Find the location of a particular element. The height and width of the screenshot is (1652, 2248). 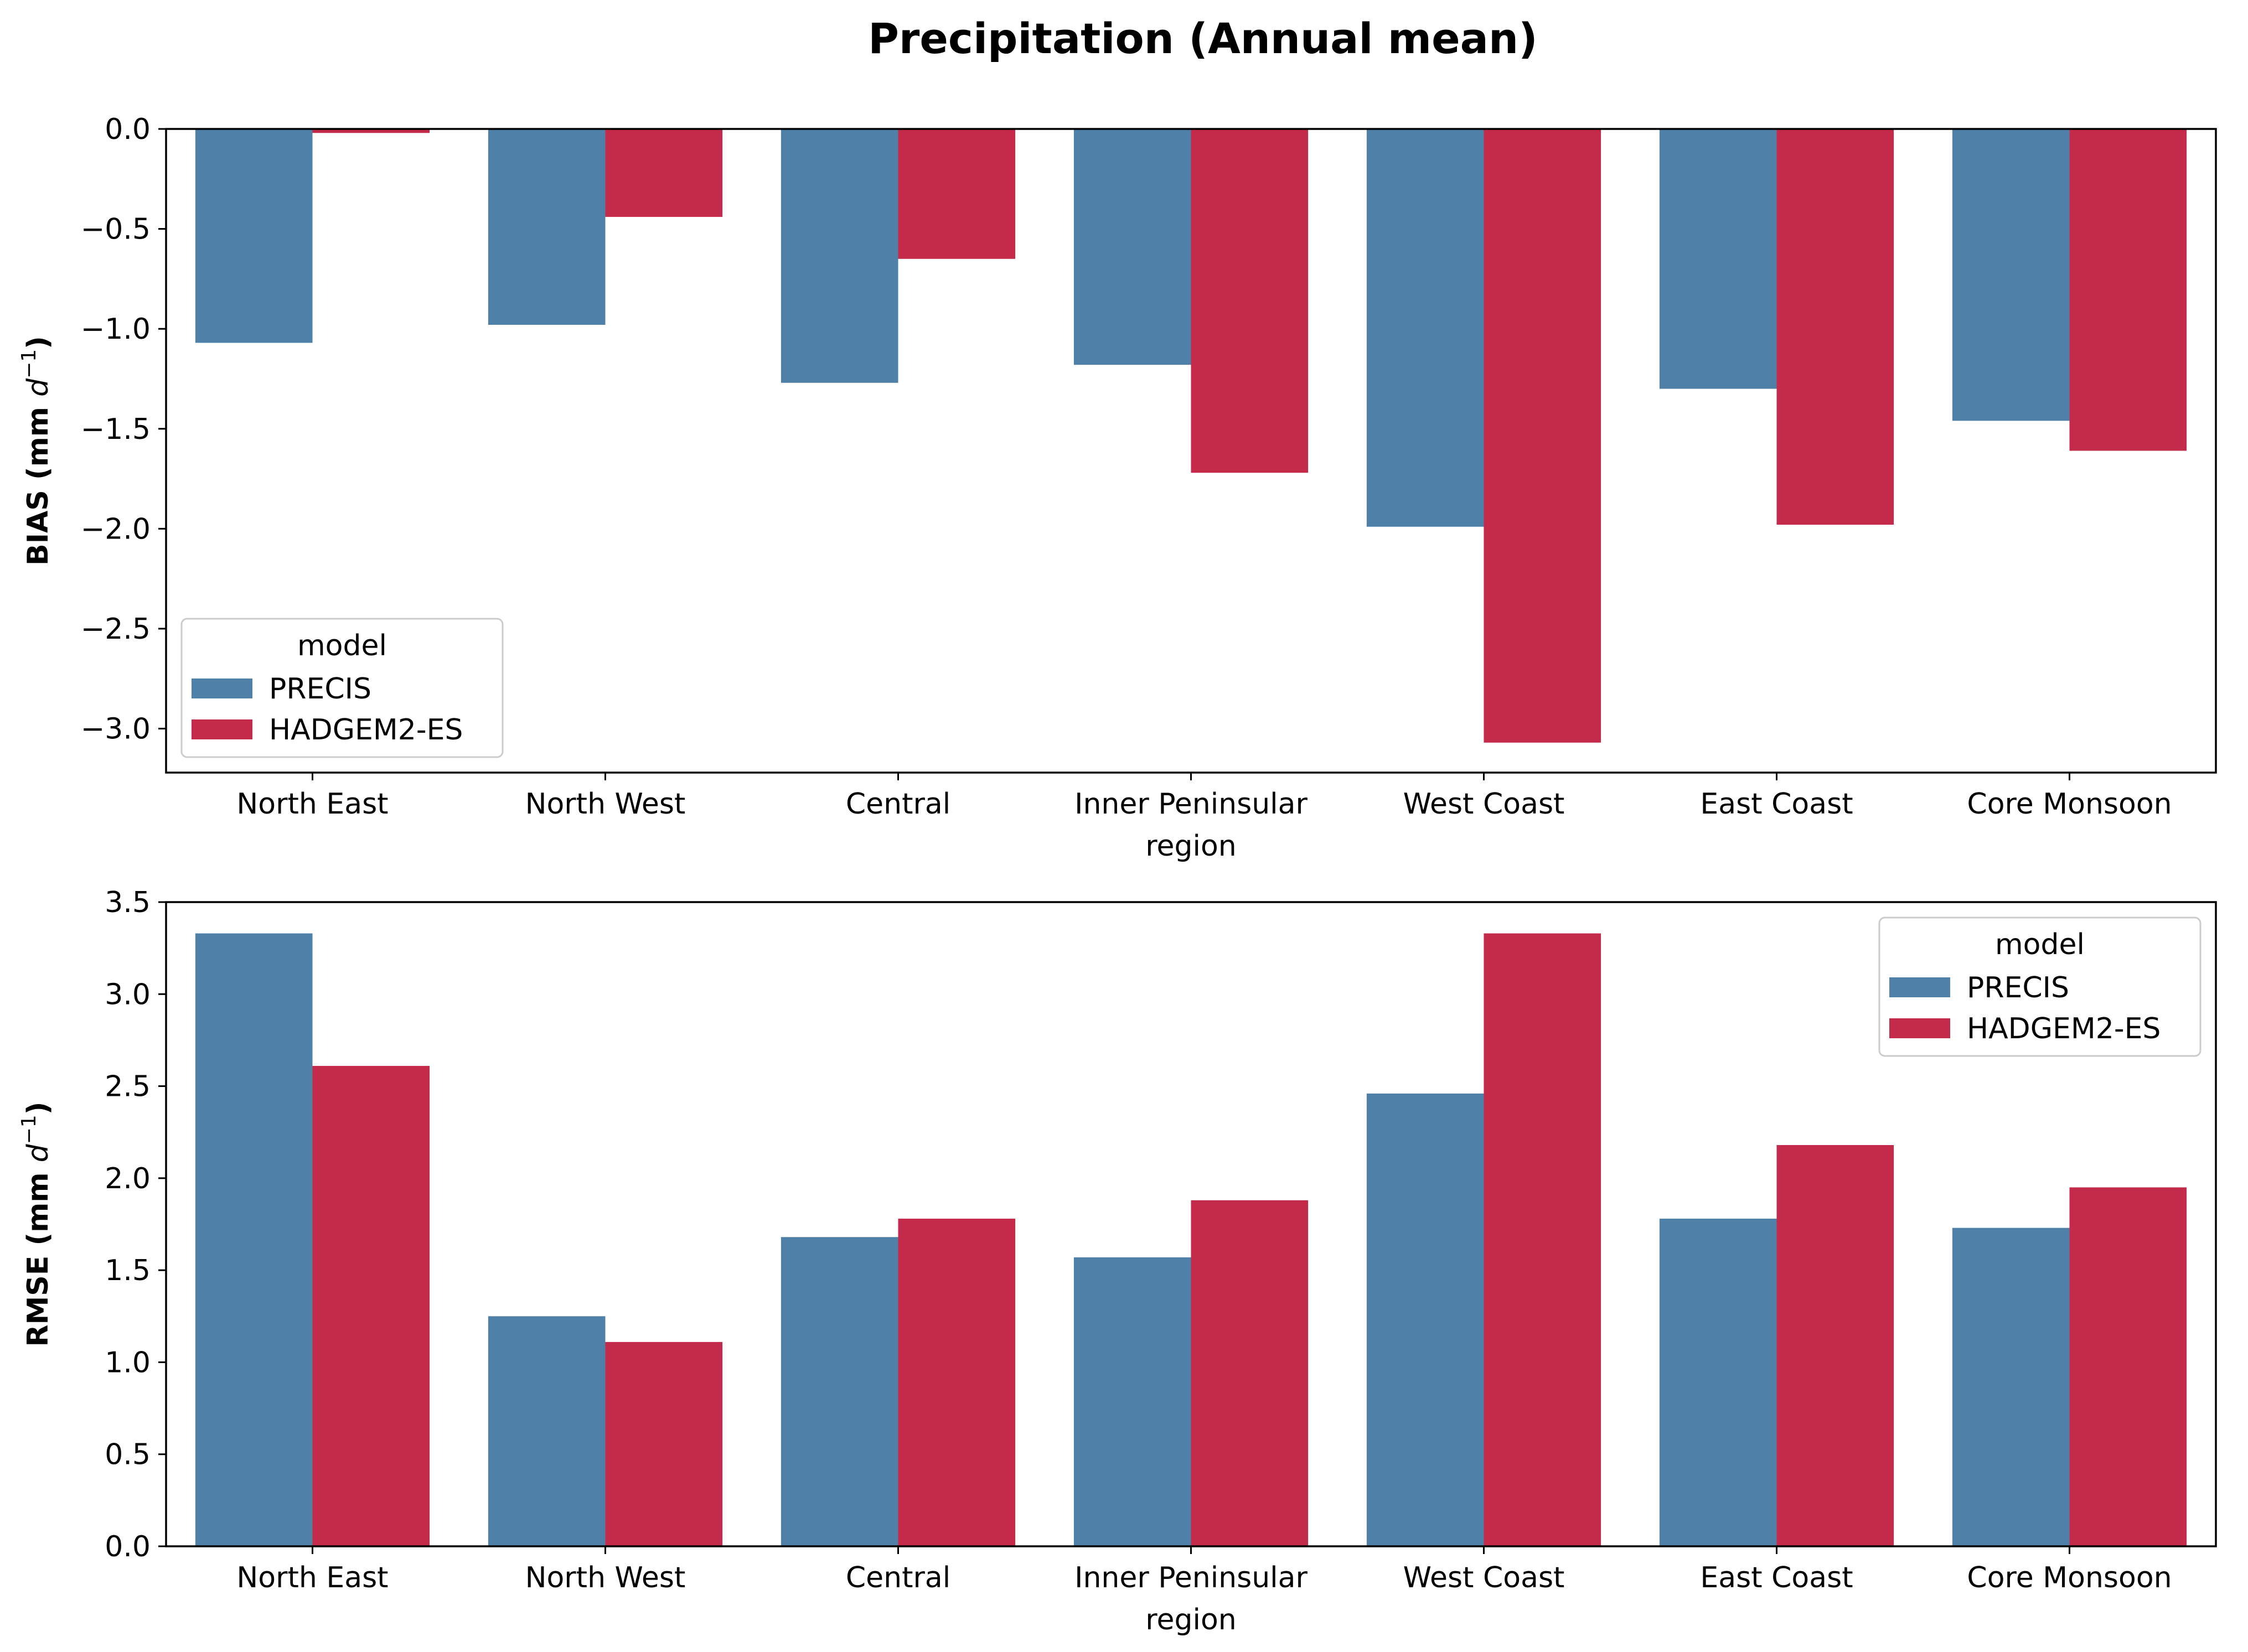

rmse-x-tick-label: North West is located at coordinates (605, 1577).